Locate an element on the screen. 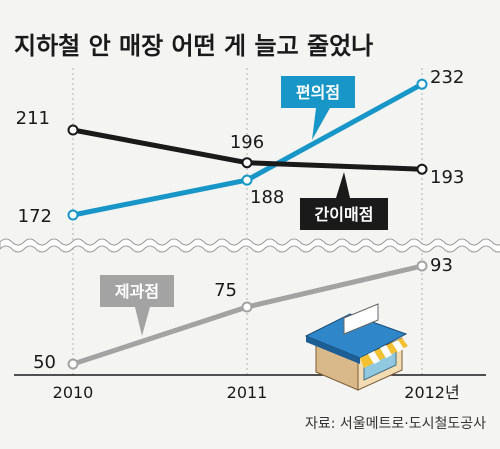  data-point-kiosk-2011 is located at coordinates (247, 163).